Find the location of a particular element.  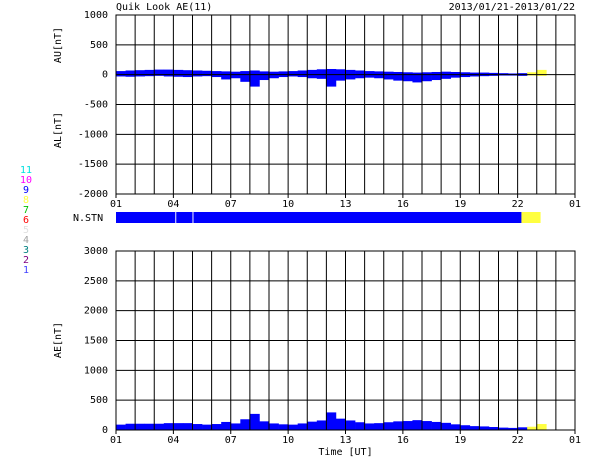

legend-entry: 5 is located at coordinates (26, 230).